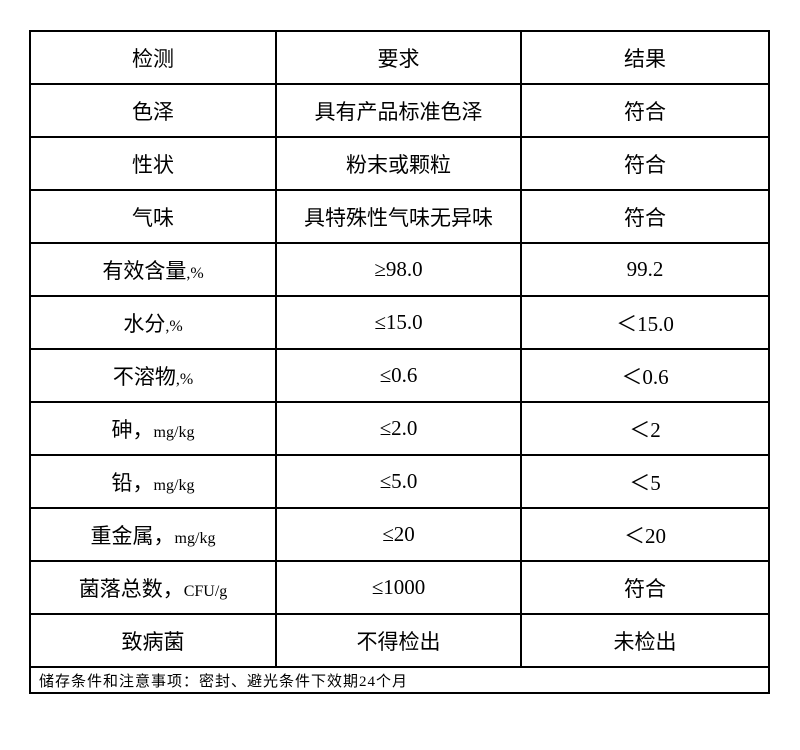  I want to click on item-name: 有效含量, so click(144, 270).